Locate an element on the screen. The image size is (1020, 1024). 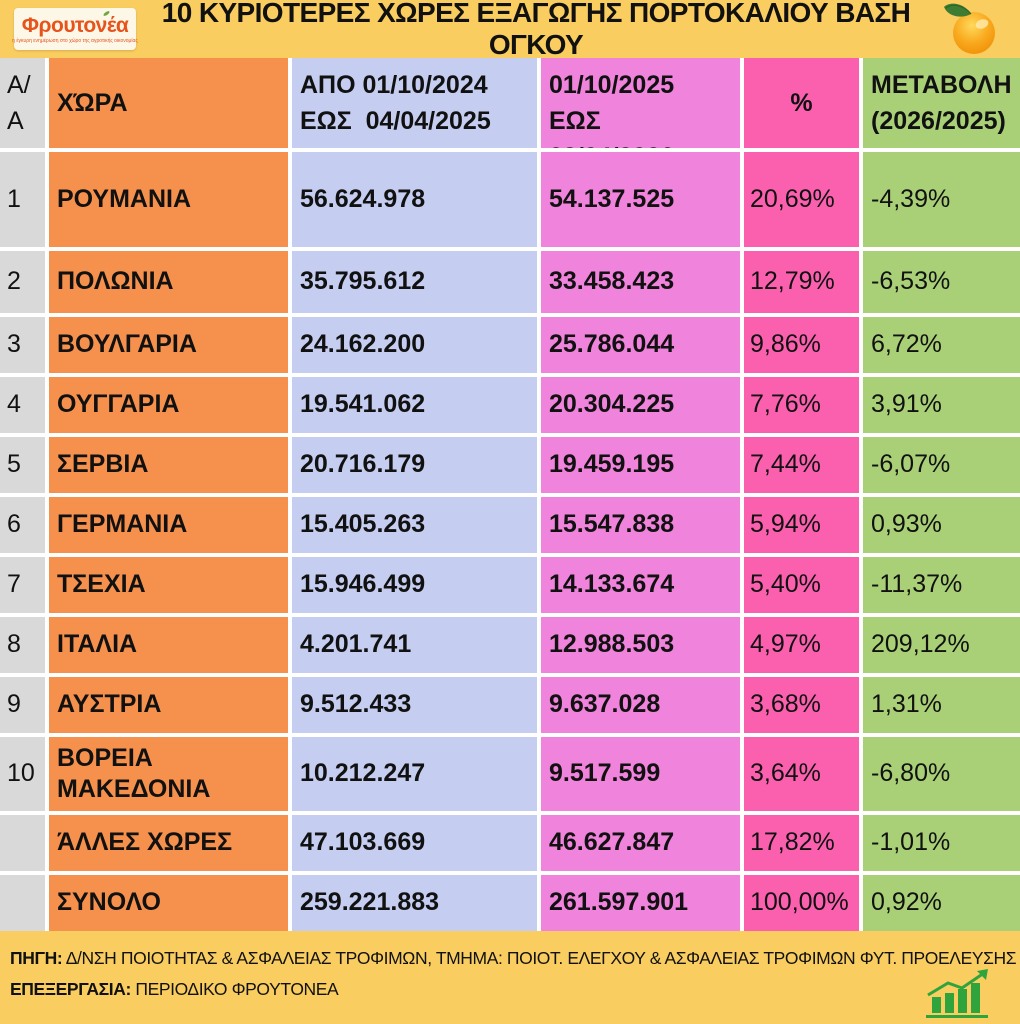
header-rank: Α/Α is located at coordinates (22, 103).